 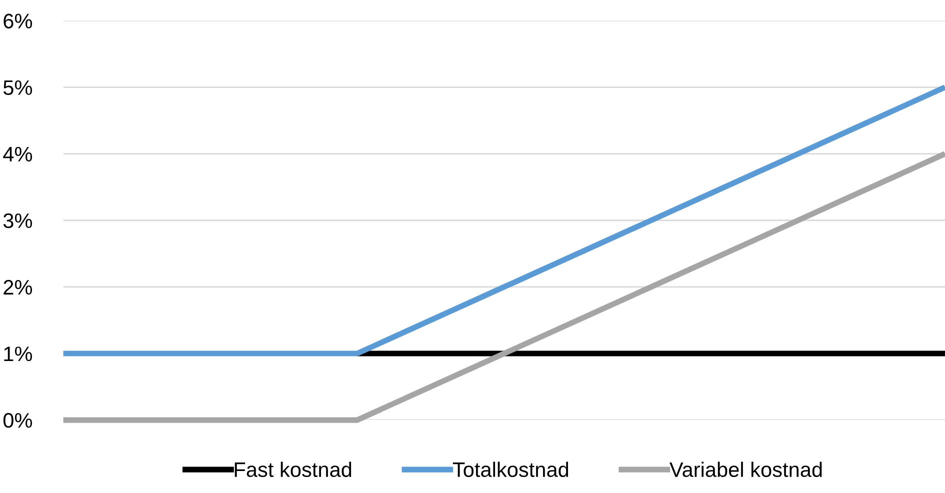 I want to click on y-tick-label: 3%, so click(x=17, y=220).